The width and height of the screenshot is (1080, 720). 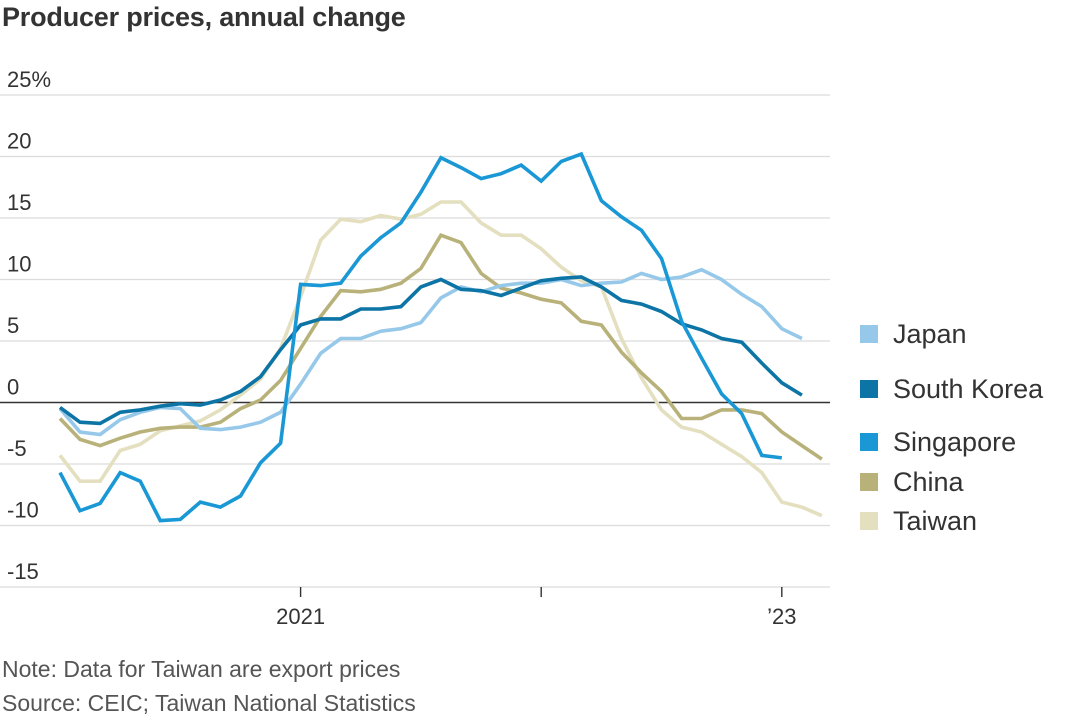 I want to click on y-tick-label: 25%, so click(x=29, y=79).